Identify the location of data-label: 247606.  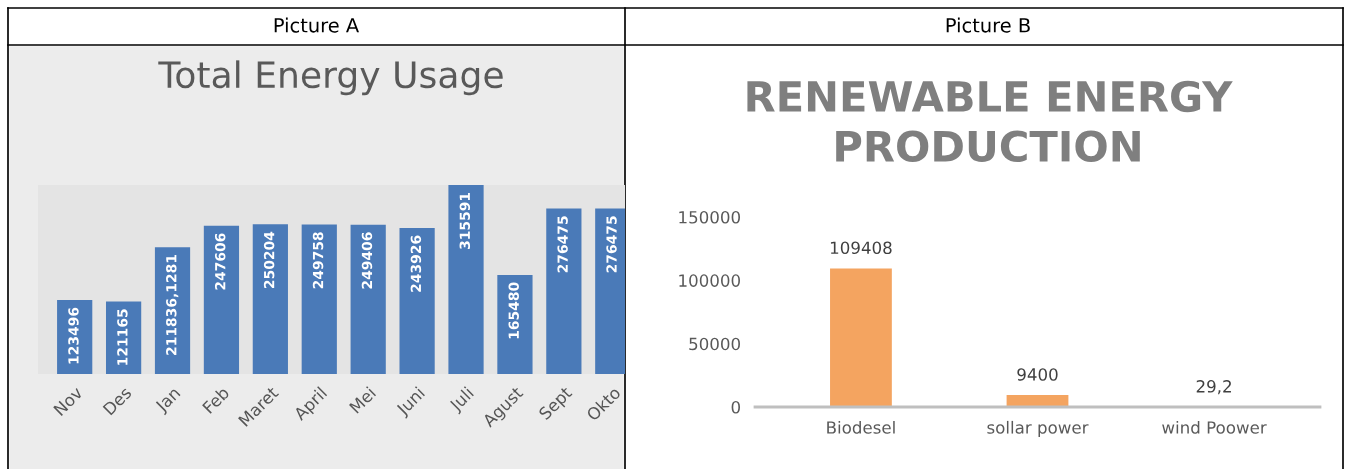
(220, 261).